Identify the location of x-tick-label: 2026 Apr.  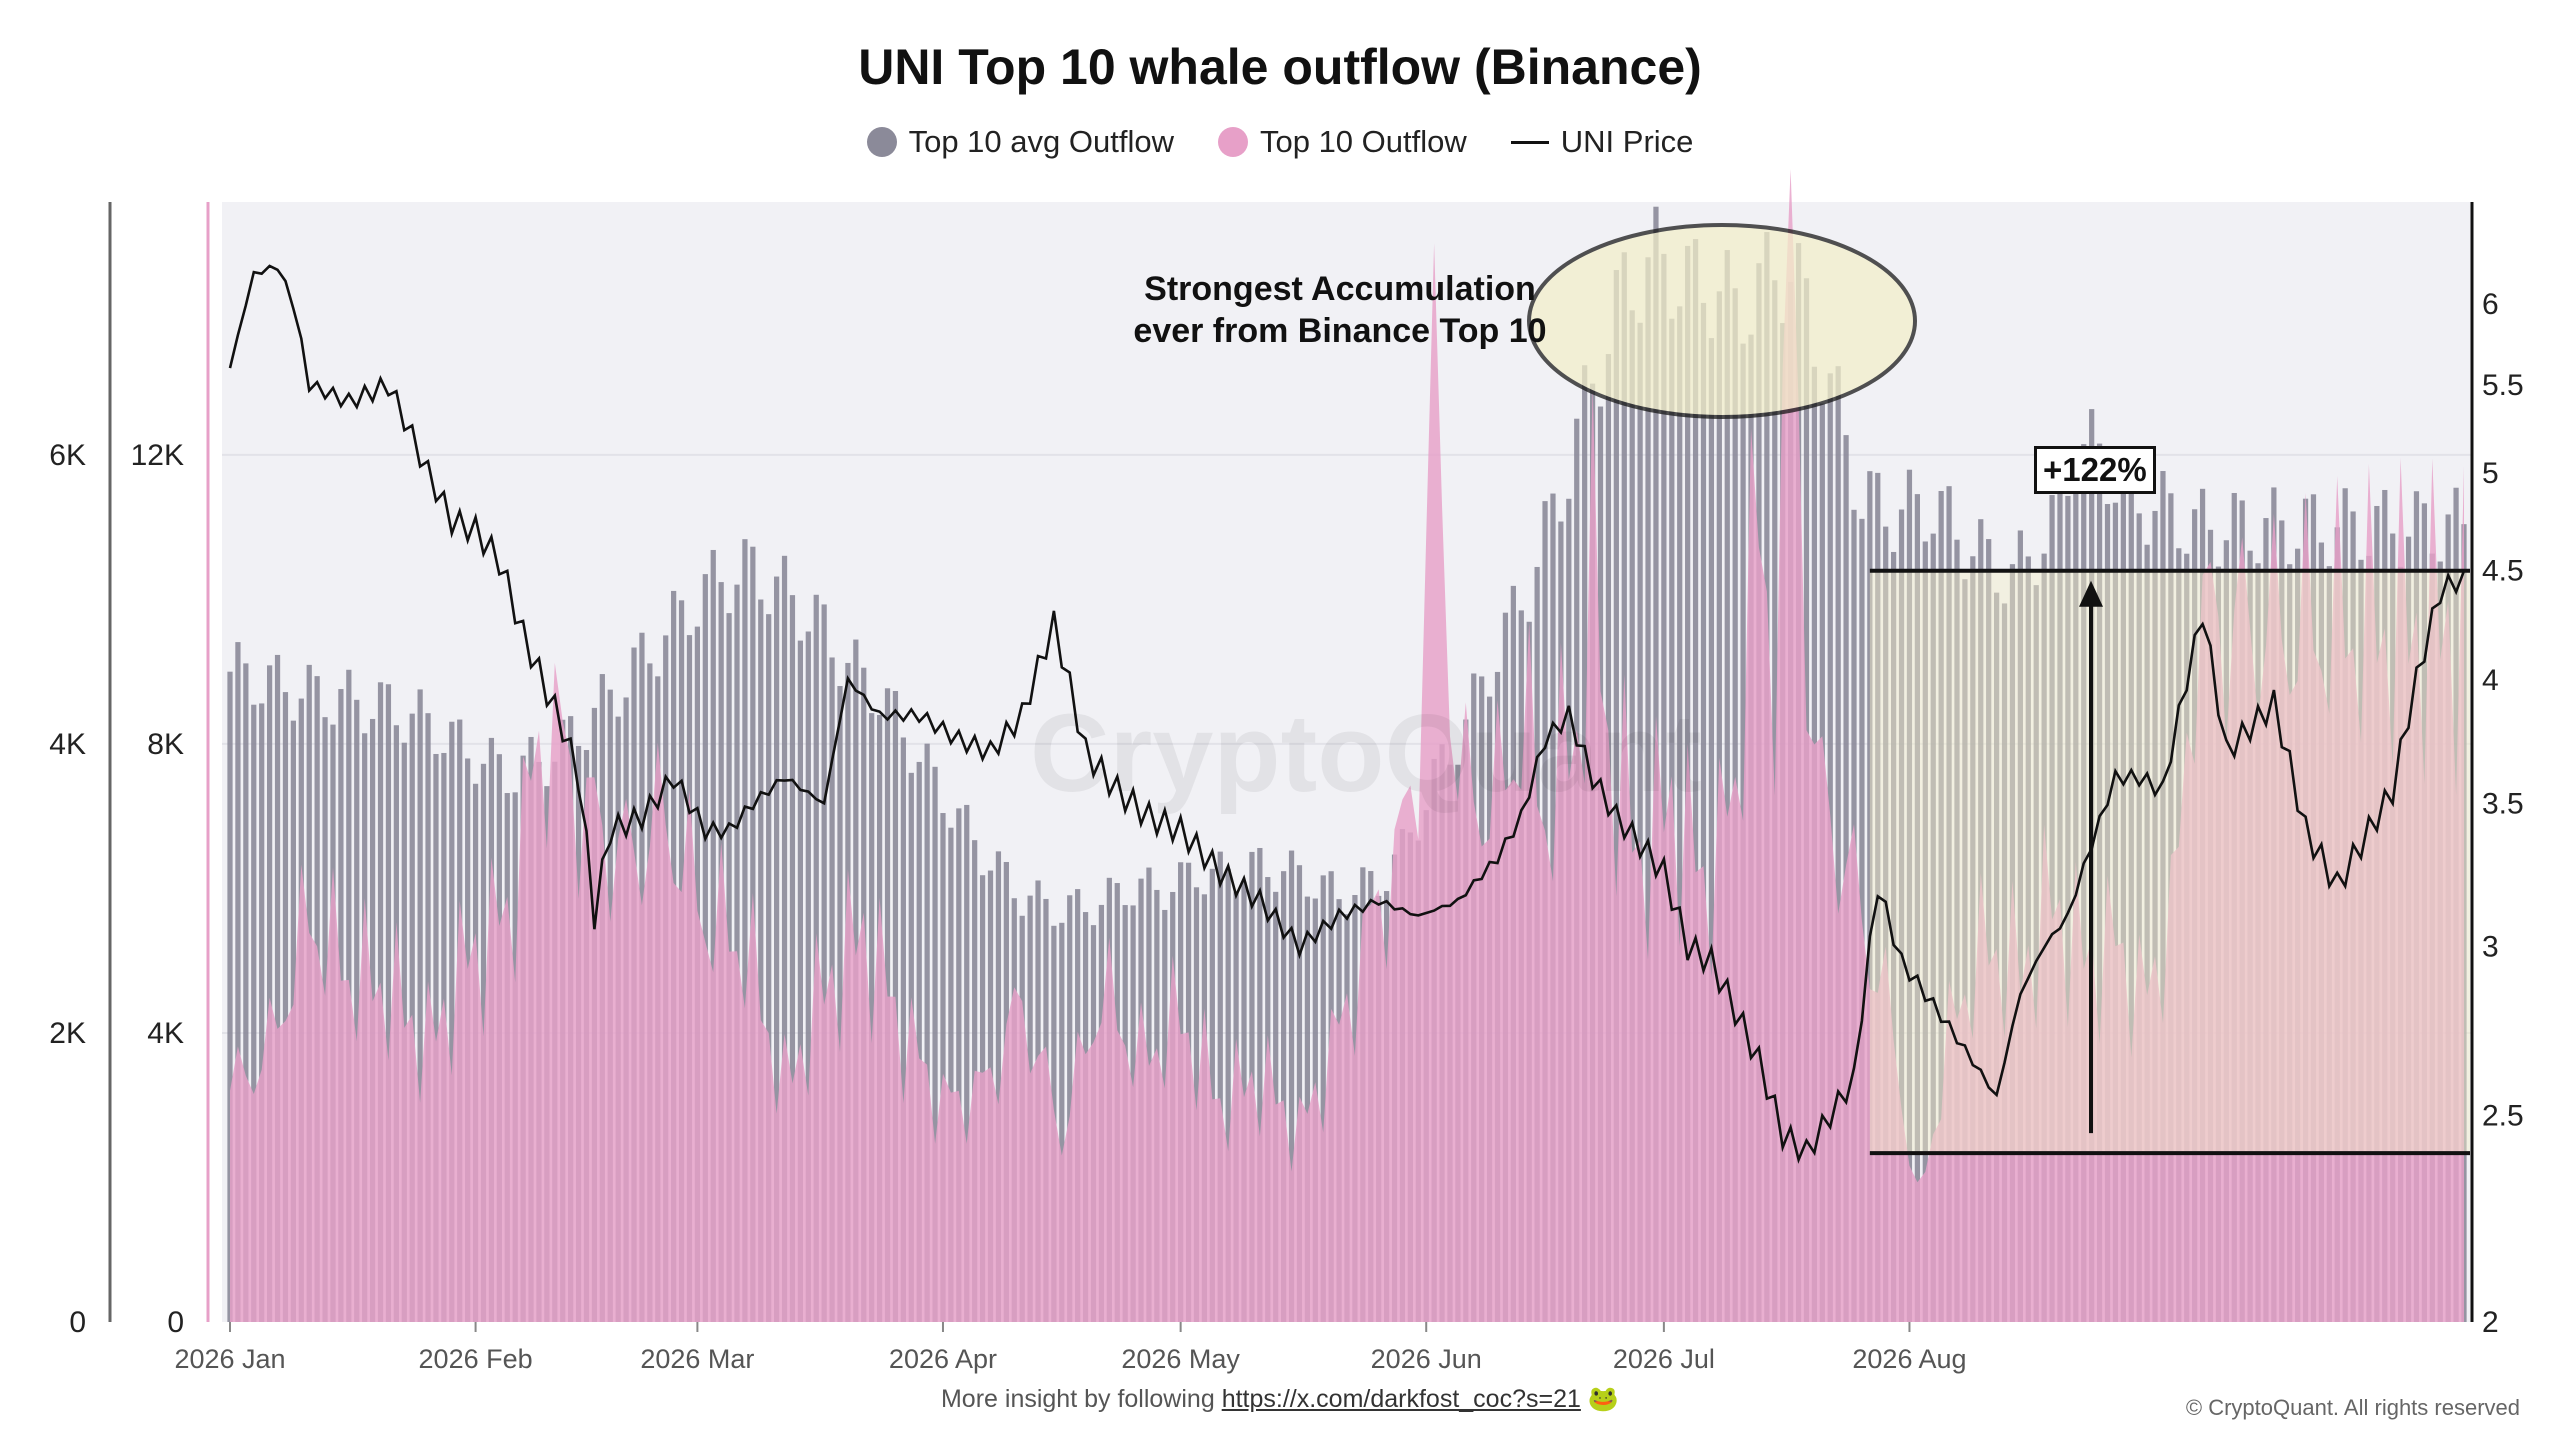
(943, 1359).